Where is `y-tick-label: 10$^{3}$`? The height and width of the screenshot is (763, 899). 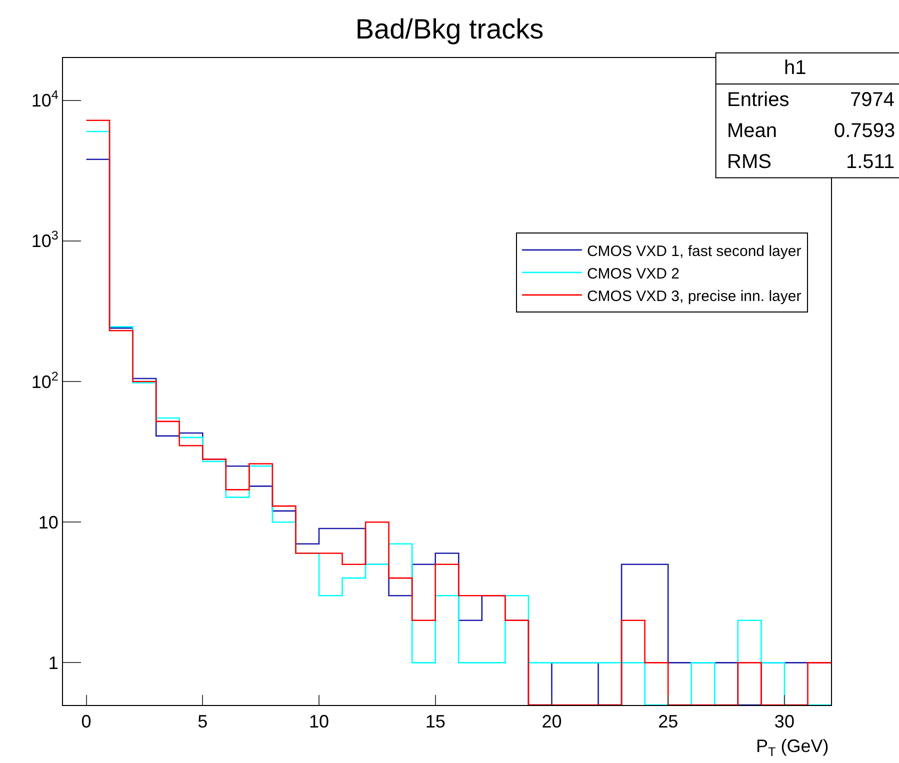 y-tick-label: 10$^{3}$ is located at coordinates (44, 240).